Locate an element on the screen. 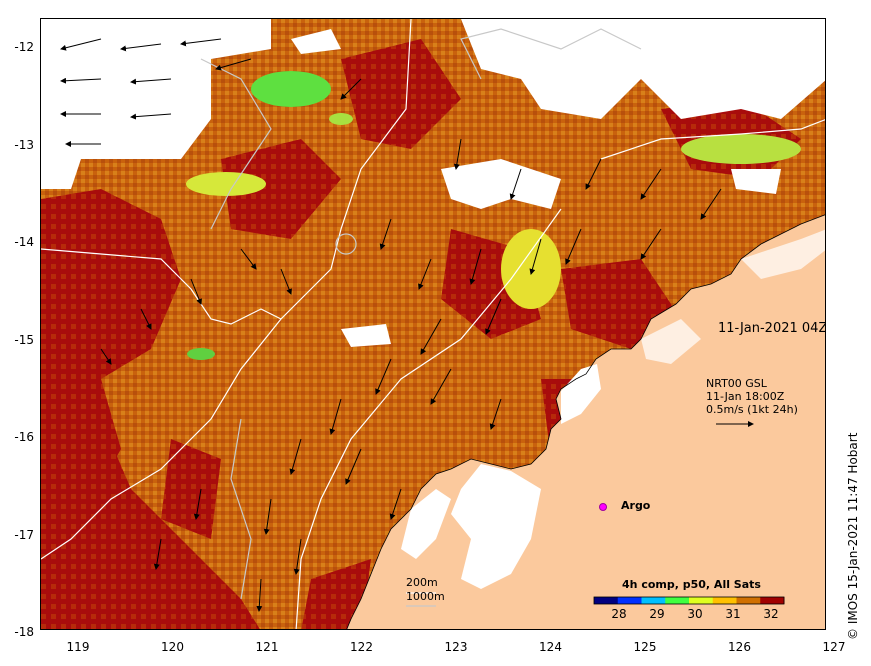 This screenshot has width=871, height=666. colorbar-tick-label: 29 is located at coordinates (657, 614).